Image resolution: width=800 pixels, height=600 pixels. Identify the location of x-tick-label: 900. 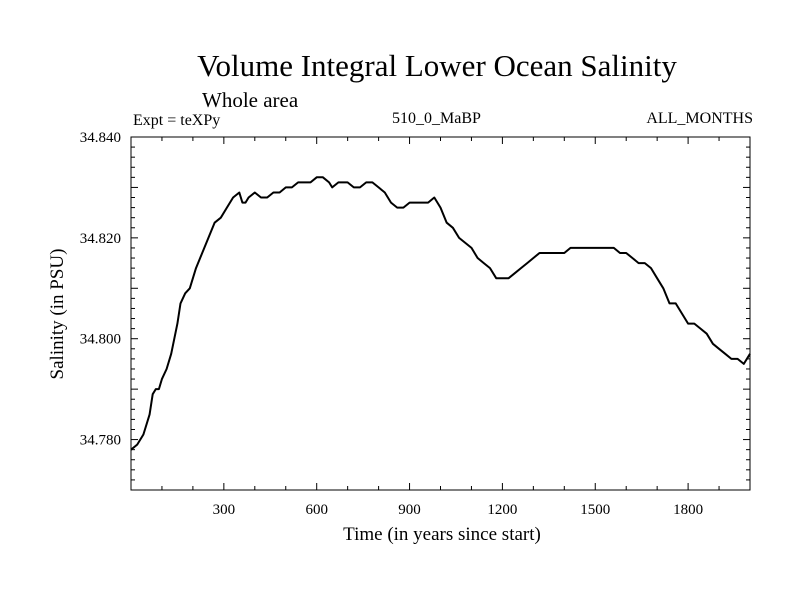
(409, 510).